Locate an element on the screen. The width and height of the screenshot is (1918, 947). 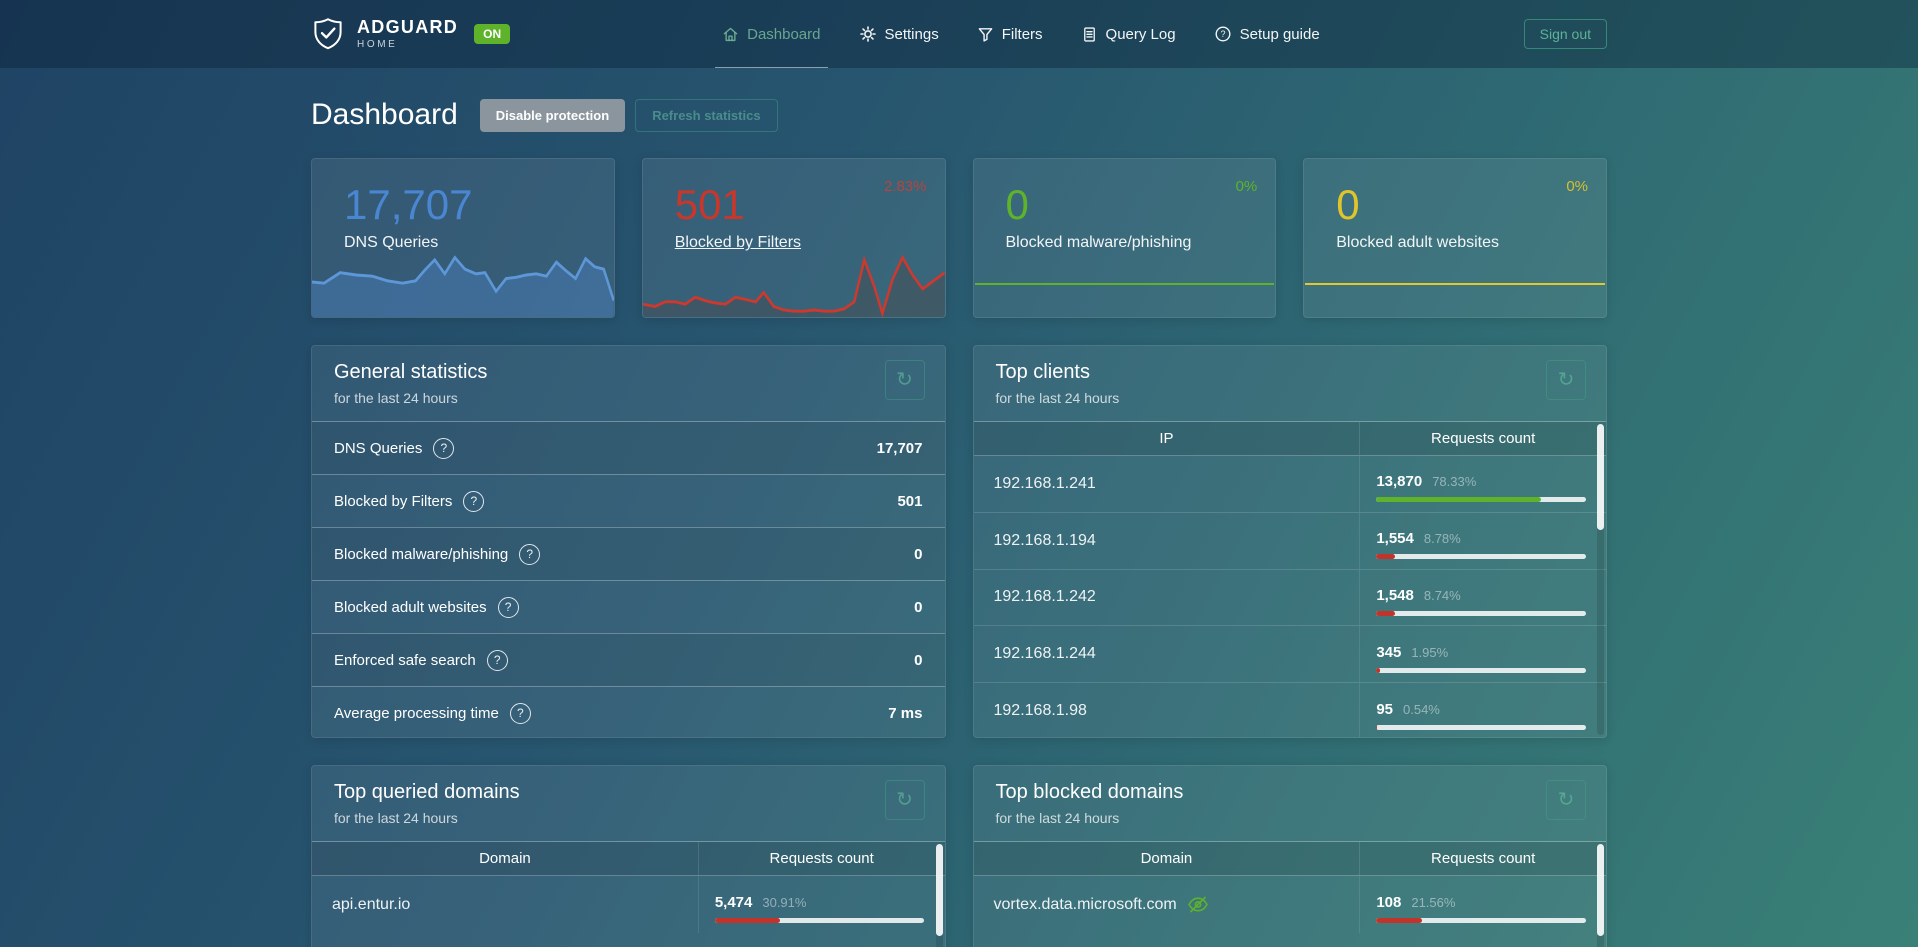
blocked-malware-value: 0 is located at coordinates (1017, 204).